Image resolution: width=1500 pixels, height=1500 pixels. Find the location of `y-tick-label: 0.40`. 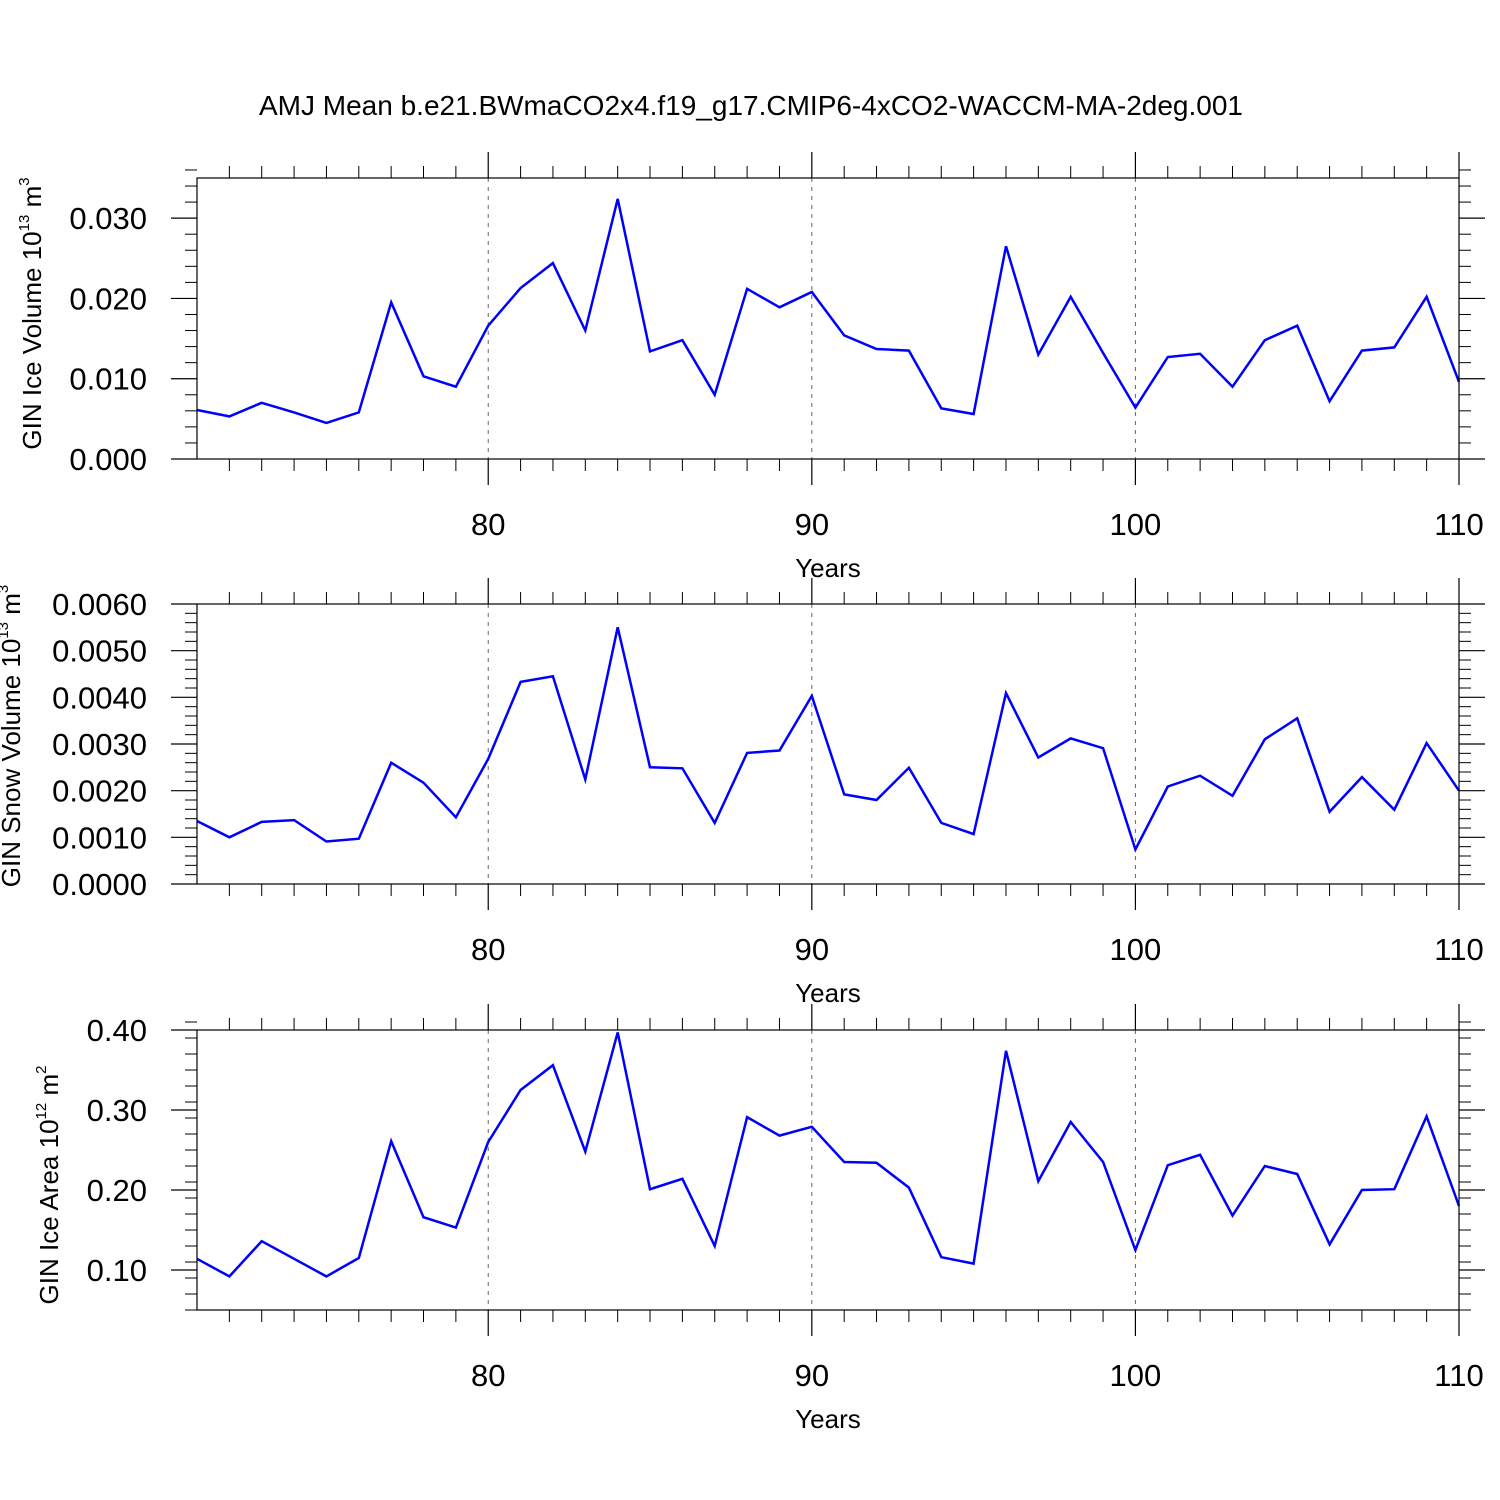

y-tick-label: 0.40 is located at coordinates (117, 1030).